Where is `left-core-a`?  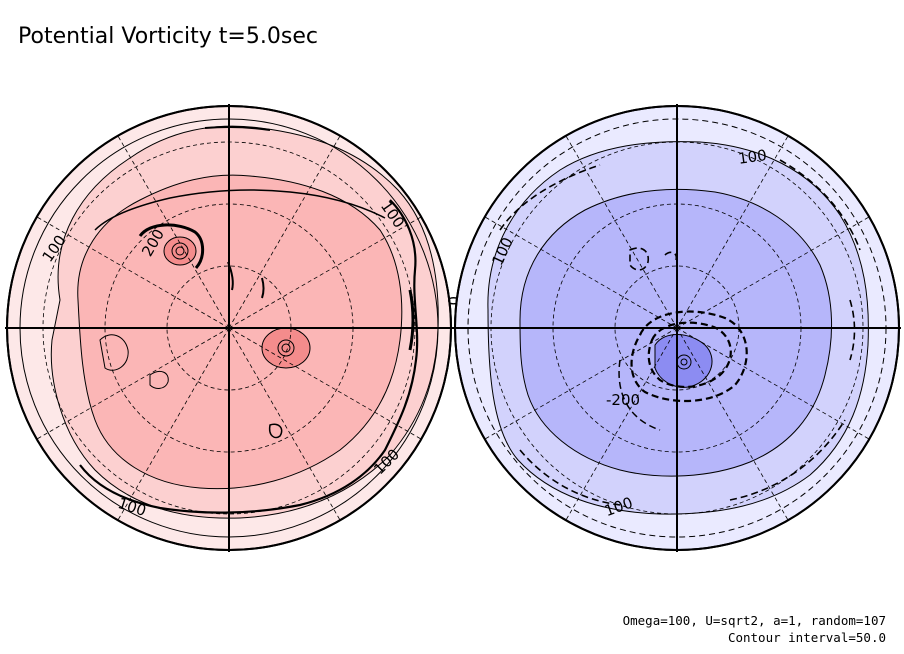 left-core-a is located at coordinates (180, 251).